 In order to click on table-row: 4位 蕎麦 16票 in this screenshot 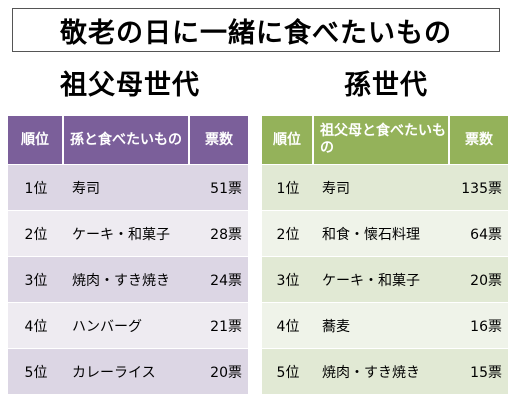, I will do `click(385, 325)`.